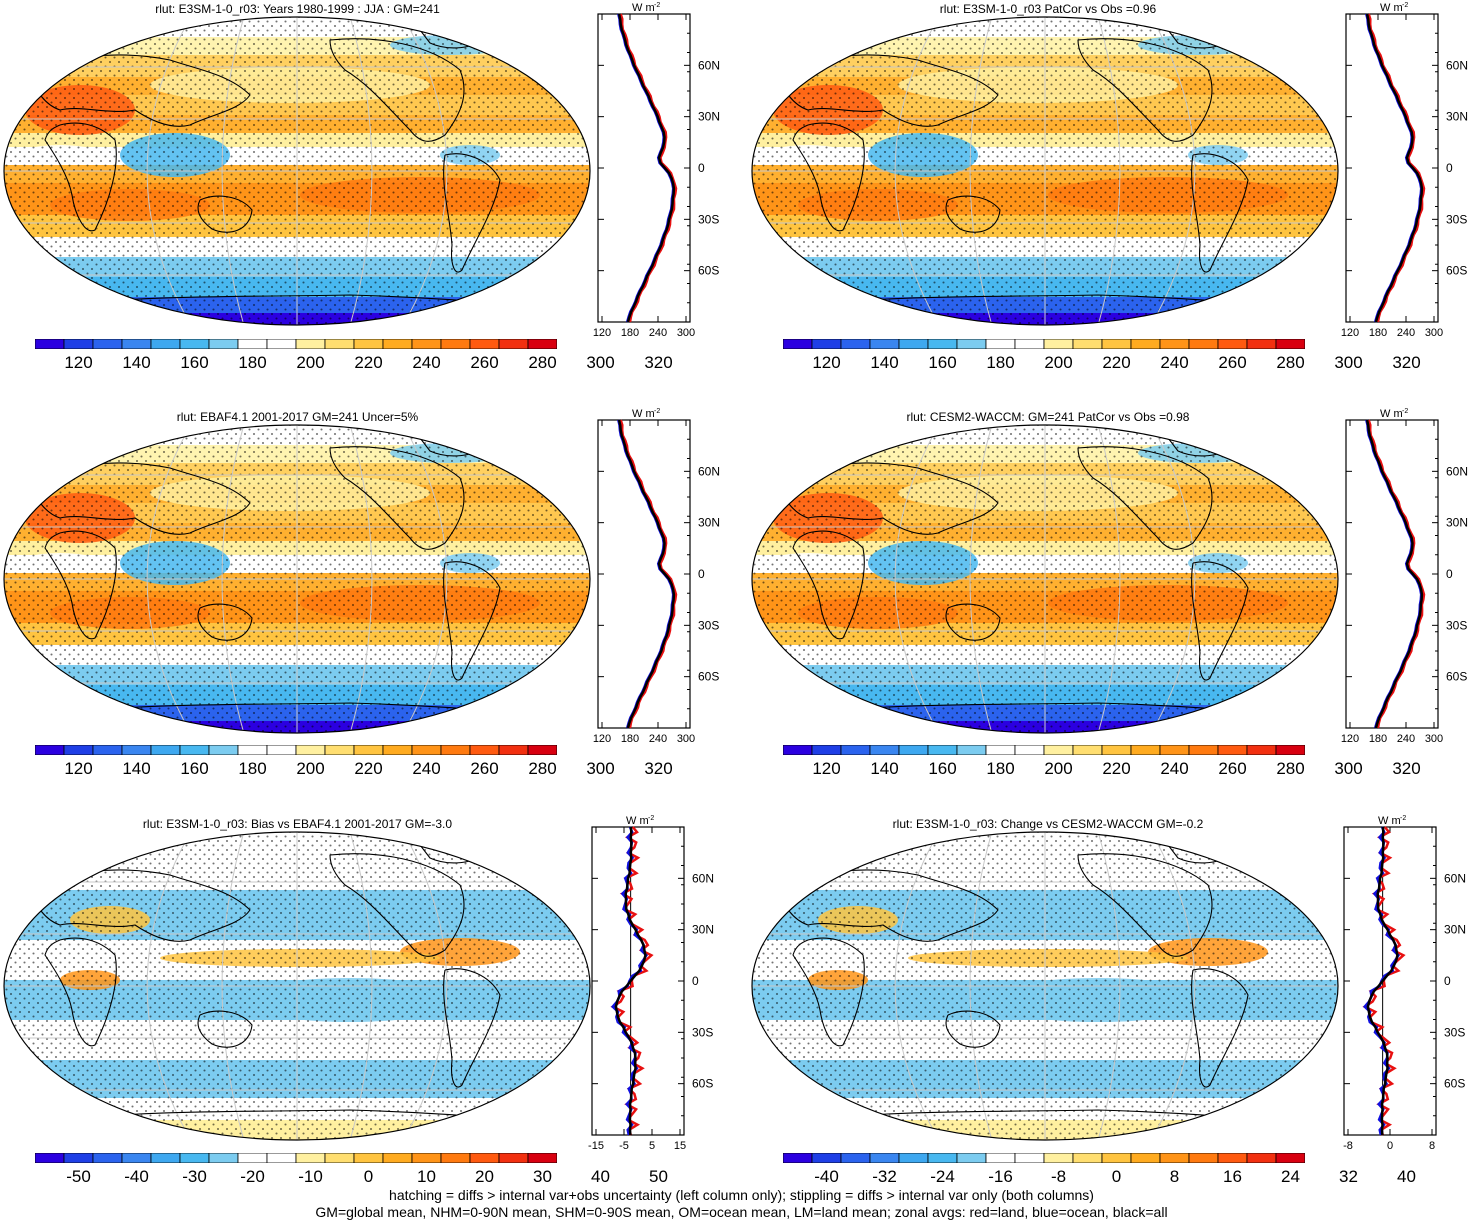  I want to click on colorbar-tick-label: -10, so click(310, 1176).